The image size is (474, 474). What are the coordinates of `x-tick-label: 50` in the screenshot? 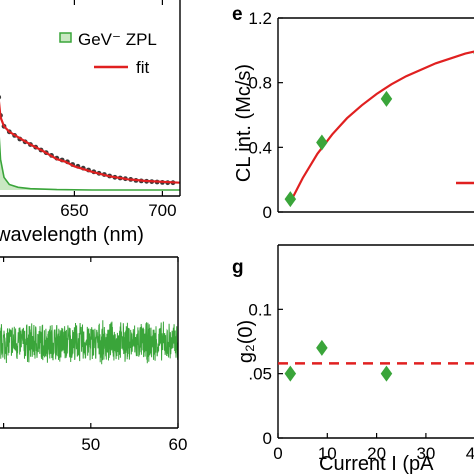 It's located at (90, 444).